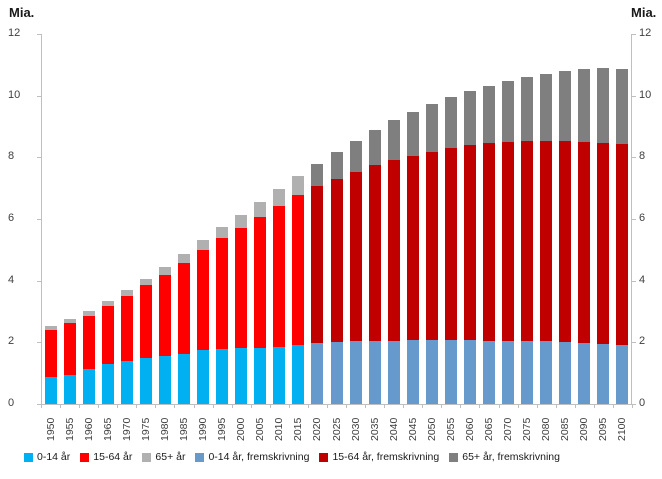 This screenshot has width=662, height=479. Describe the element at coordinates (603, 236) in the screenshot. I see `bar-2095` at that location.